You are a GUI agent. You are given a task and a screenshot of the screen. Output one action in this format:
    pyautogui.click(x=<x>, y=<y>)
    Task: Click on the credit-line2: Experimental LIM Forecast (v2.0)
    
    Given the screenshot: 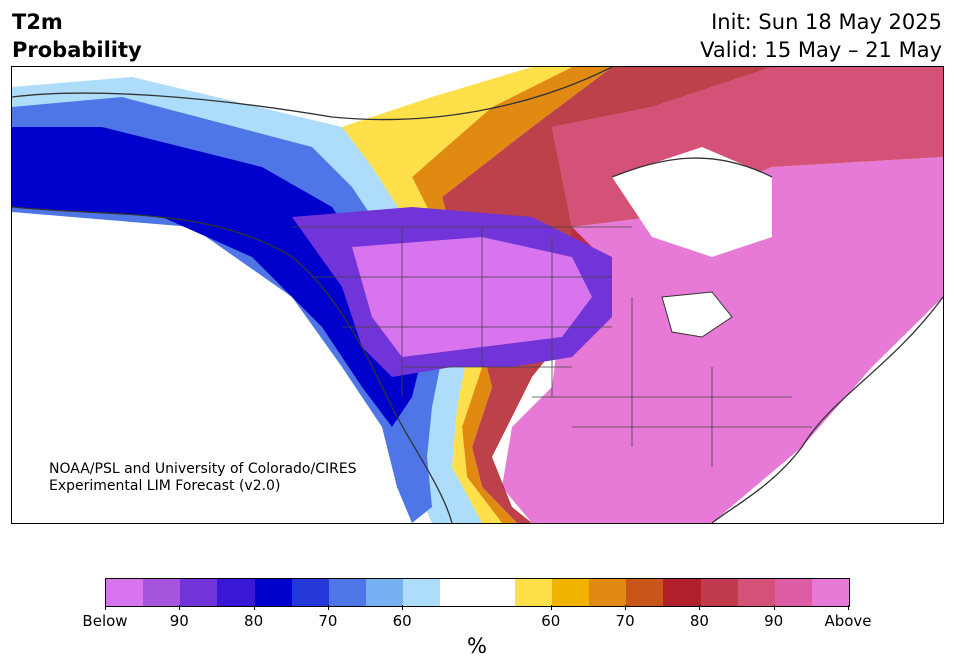 What is the action you would take?
    pyautogui.click(x=165, y=486)
    